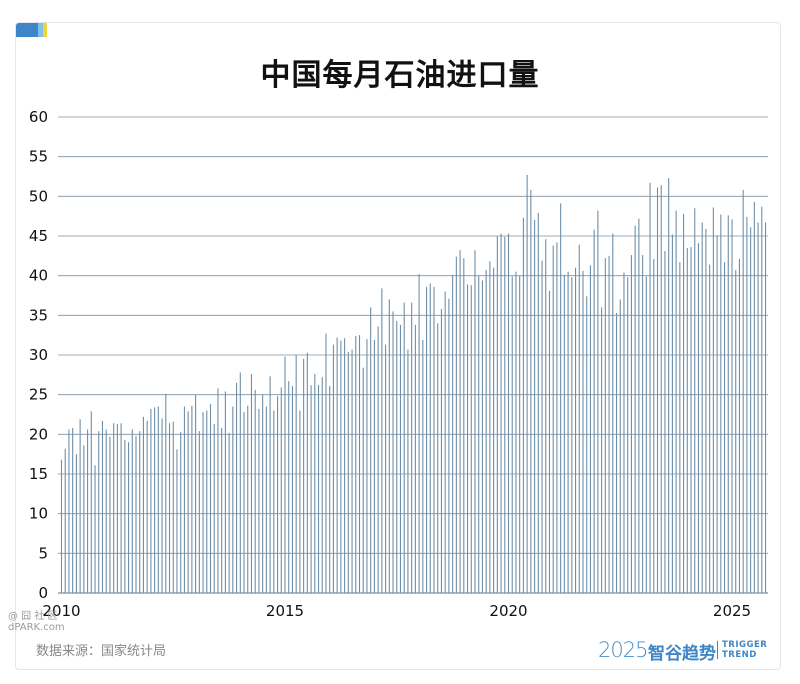 The width and height of the screenshot is (800, 684). What do you see at coordinates (43, 593) in the screenshot?
I see `y-tick-label: 0` at bounding box center [43, 593].